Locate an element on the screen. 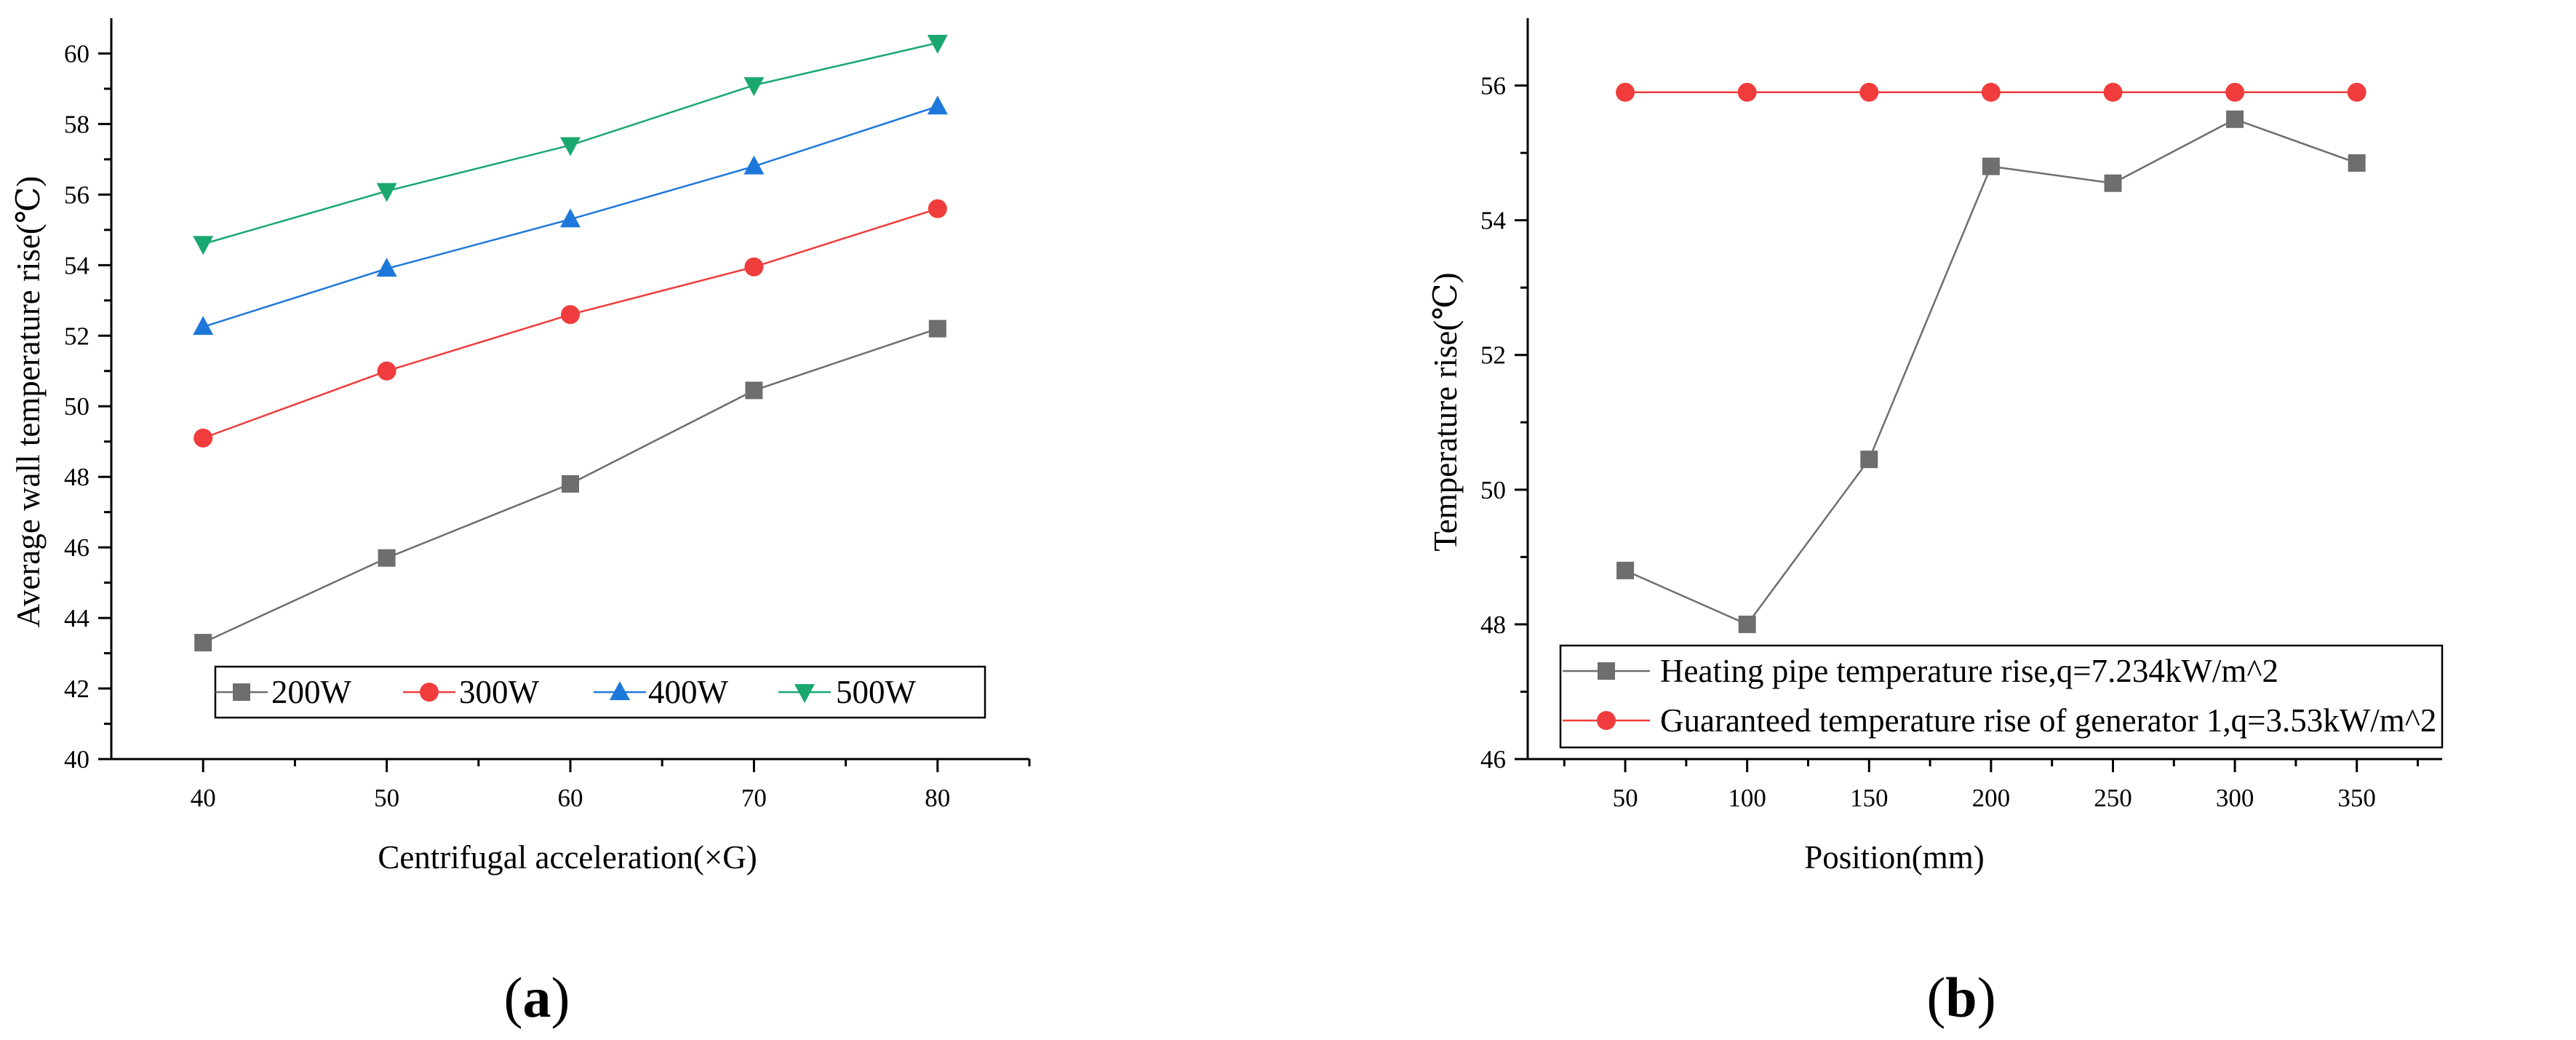 This screenshot has width=2576, height=1040. chart-b-panel-label-close: ) is located at coordinates (1986, 998).